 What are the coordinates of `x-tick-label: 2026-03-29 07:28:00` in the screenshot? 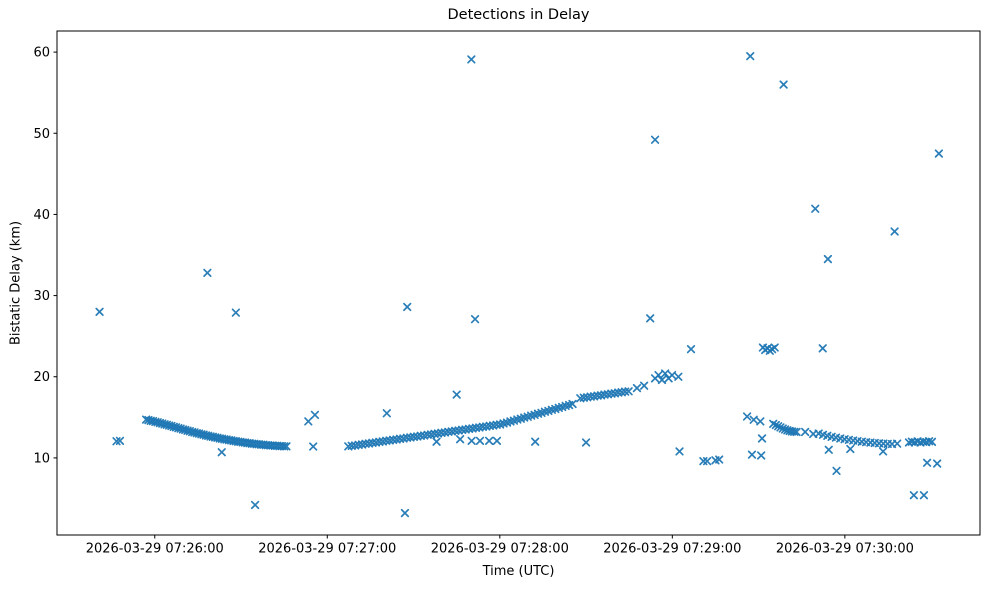 It's located at (500, 549).